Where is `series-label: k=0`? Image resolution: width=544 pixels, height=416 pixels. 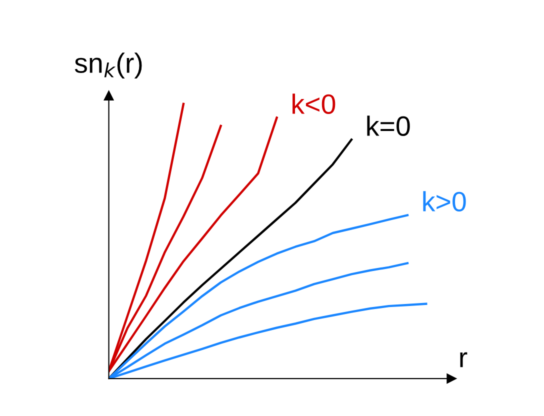
series-label: k=0 is located at coordinates (388, 126).